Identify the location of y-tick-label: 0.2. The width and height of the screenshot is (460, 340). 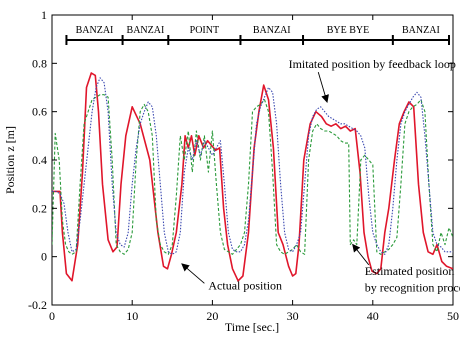
(39, 208).